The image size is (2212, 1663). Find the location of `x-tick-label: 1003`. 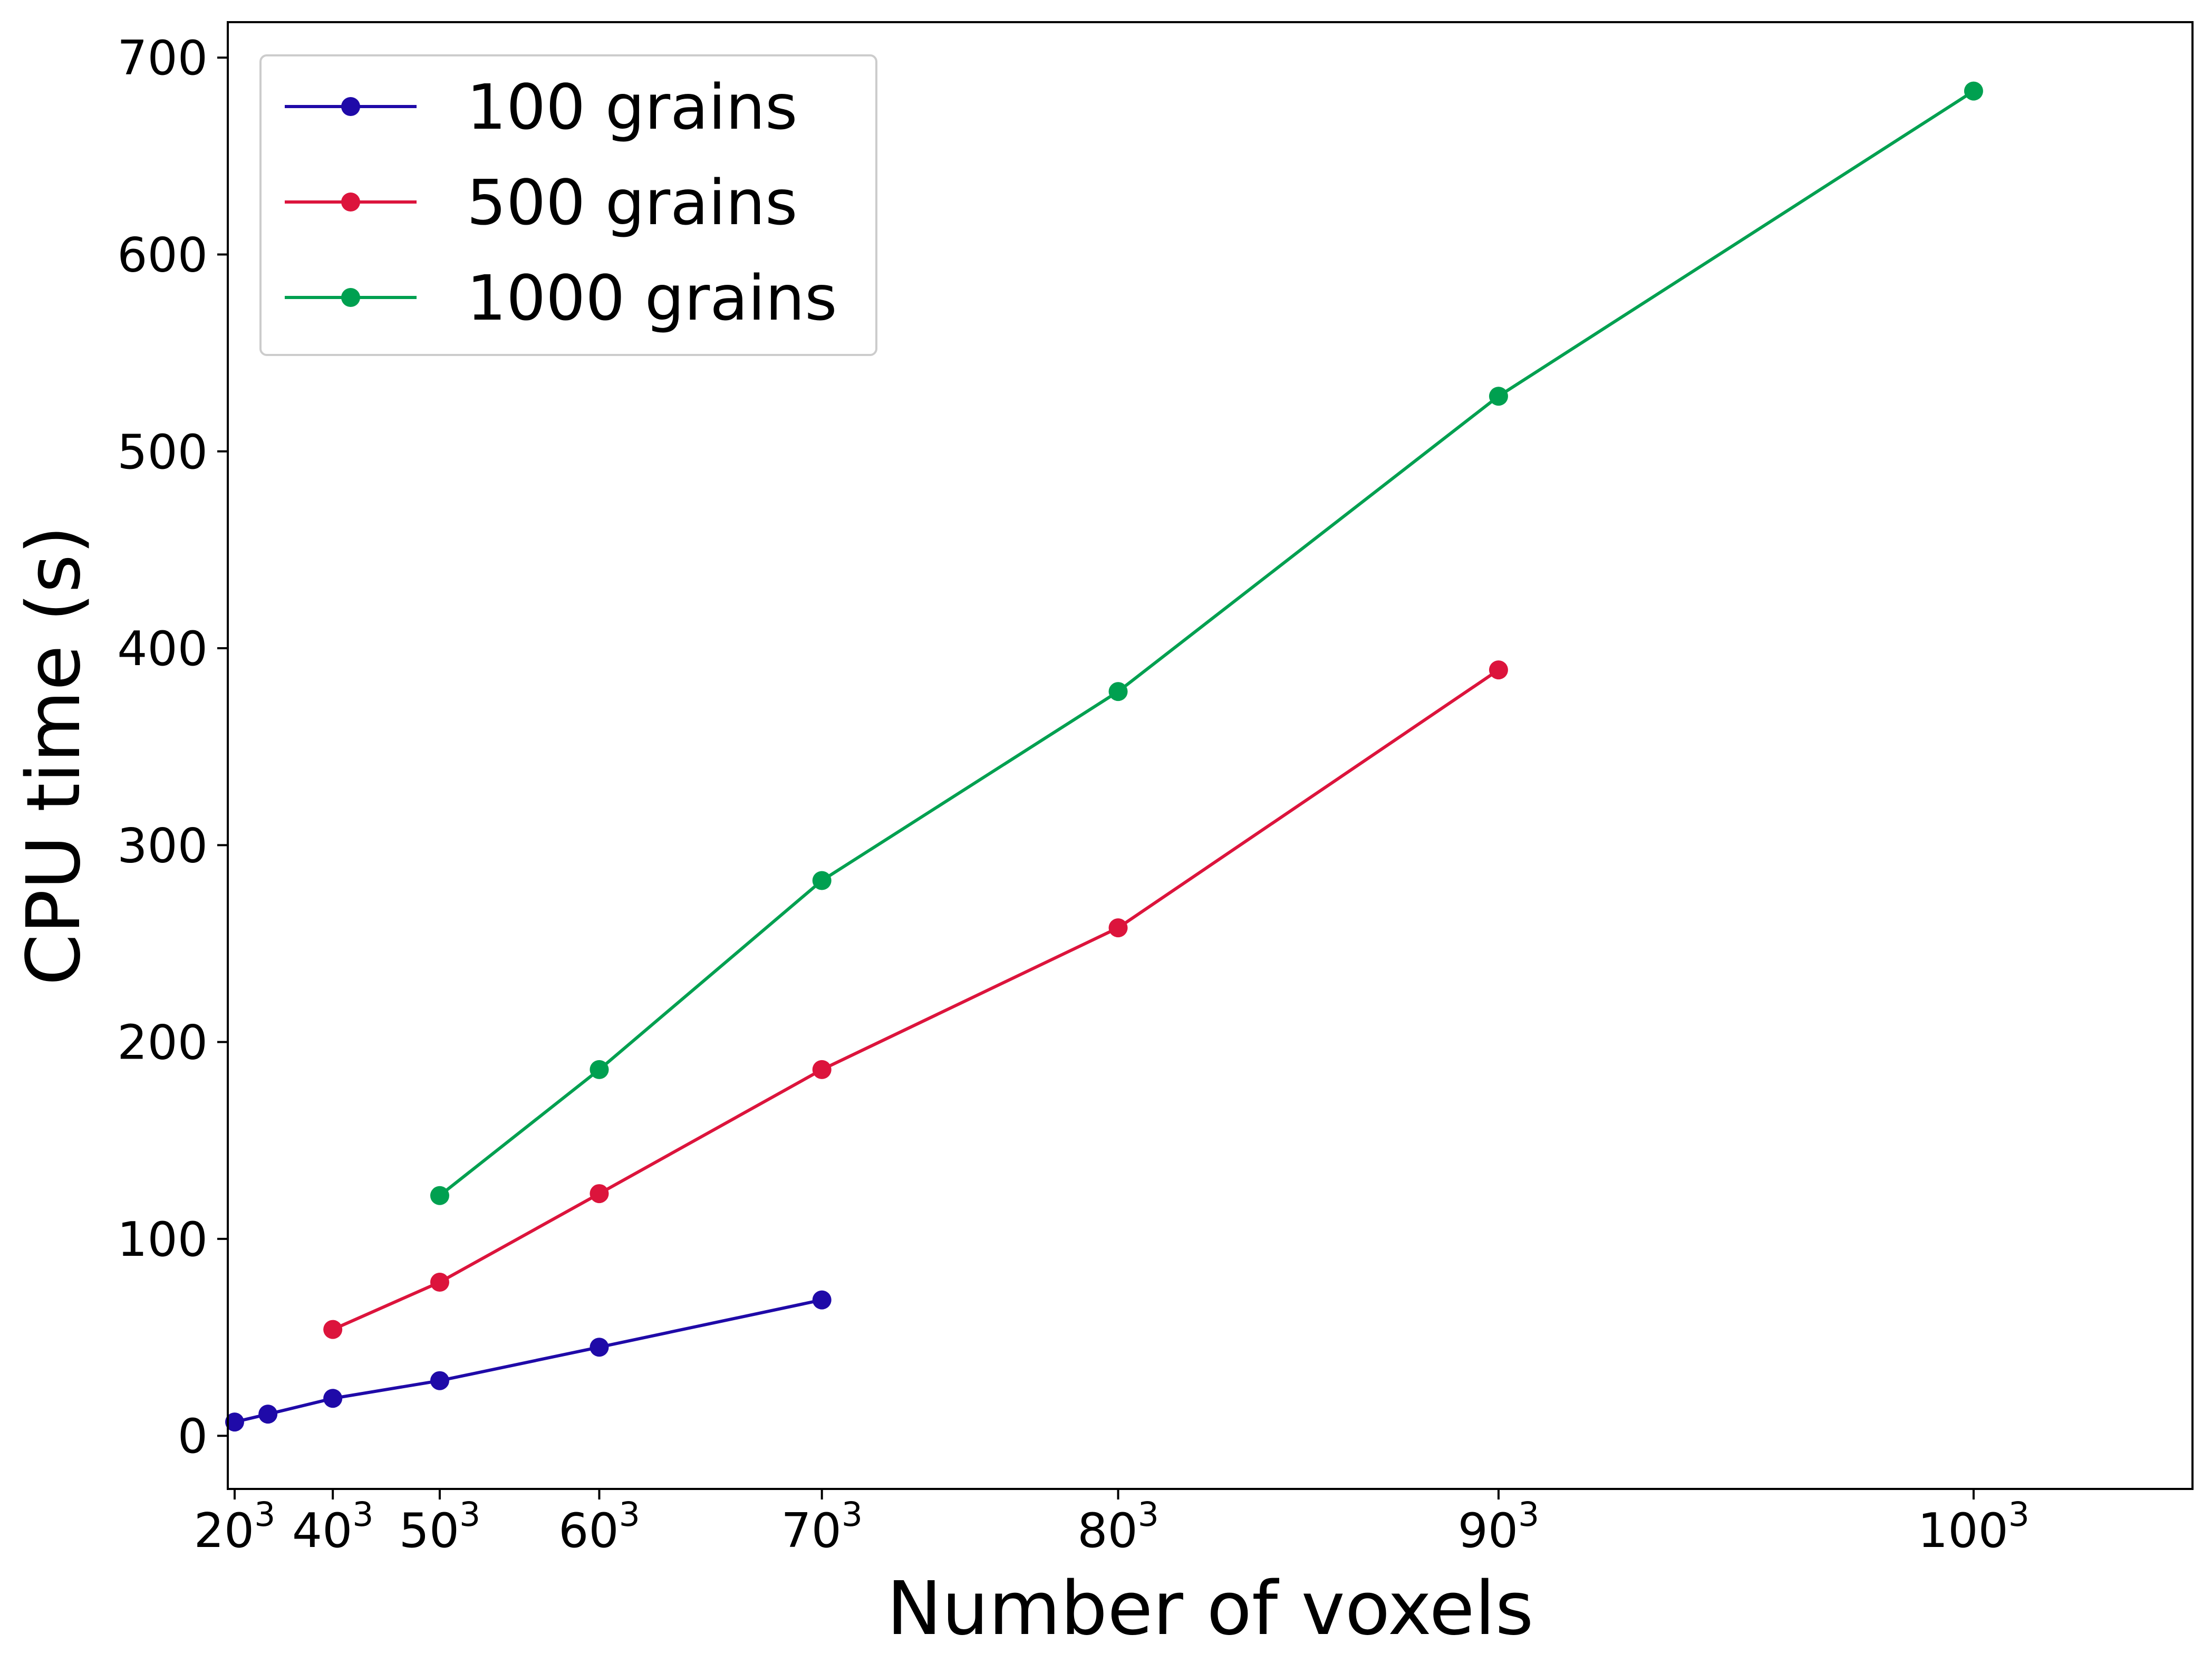

x-tick-label: 1003 is located at coordinates (1974, 1527).